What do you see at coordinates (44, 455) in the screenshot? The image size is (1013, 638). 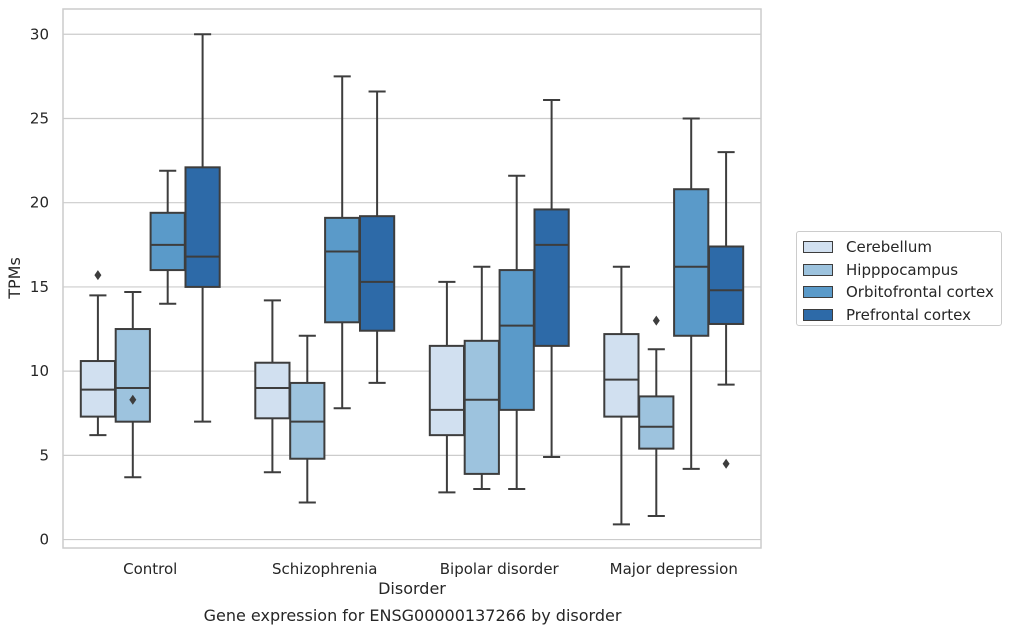 I see `y-tick-label: 5` at bounding box center [44, 455].